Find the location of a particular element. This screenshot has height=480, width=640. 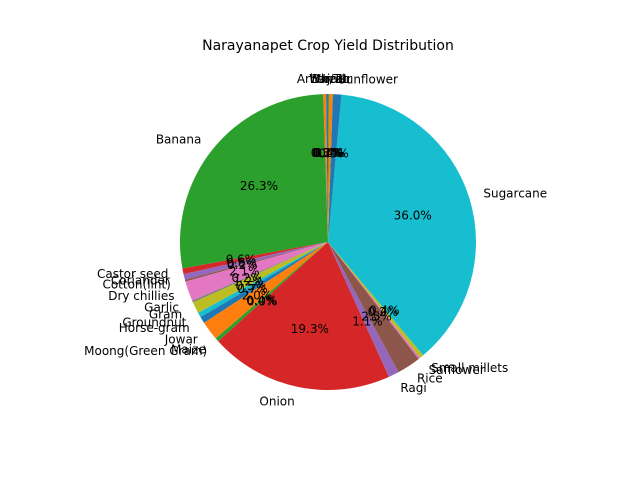

pie-slice-onion is located at coordinates (303, 316).